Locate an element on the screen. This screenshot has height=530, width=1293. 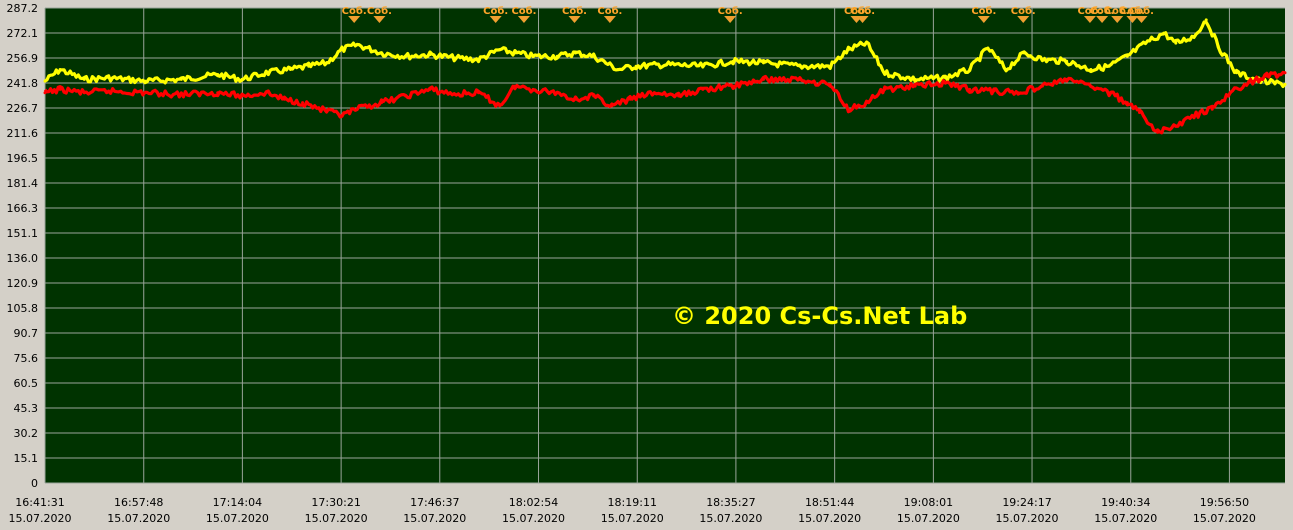
x-tick-time: 19:08:01 is located at coordinates (928, 502).